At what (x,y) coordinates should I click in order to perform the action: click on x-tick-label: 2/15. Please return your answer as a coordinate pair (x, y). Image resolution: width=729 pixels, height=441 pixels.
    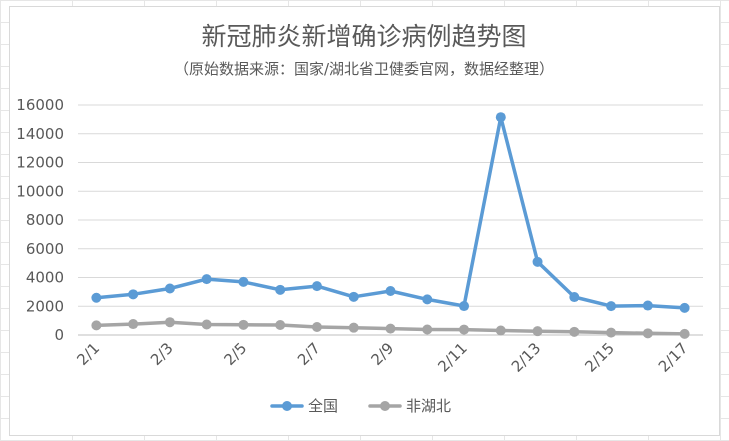
    Looking at the image, I should click on (599, 357).